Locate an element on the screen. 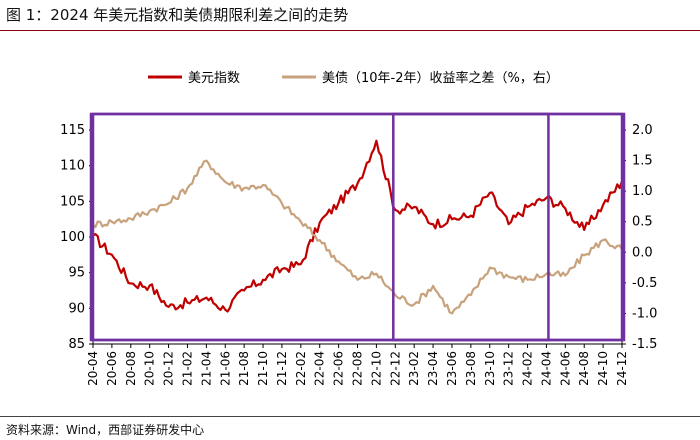  x-tick-label: 23-12 is located at coordinates (509, 368).